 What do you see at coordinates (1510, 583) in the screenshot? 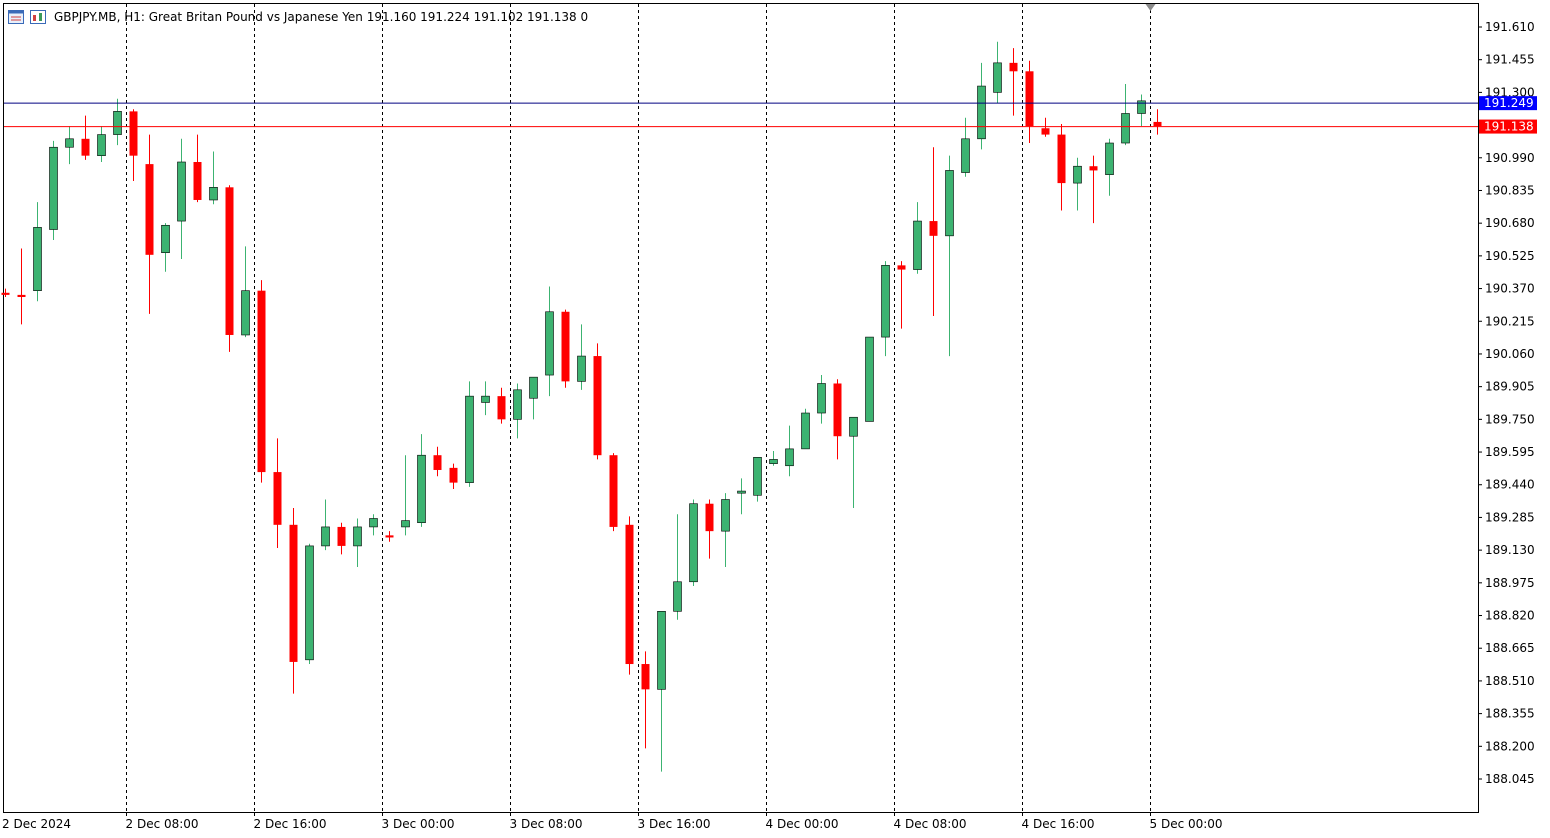
I see `price-axis-label: 188.975` at bounding box center [1510, 583].